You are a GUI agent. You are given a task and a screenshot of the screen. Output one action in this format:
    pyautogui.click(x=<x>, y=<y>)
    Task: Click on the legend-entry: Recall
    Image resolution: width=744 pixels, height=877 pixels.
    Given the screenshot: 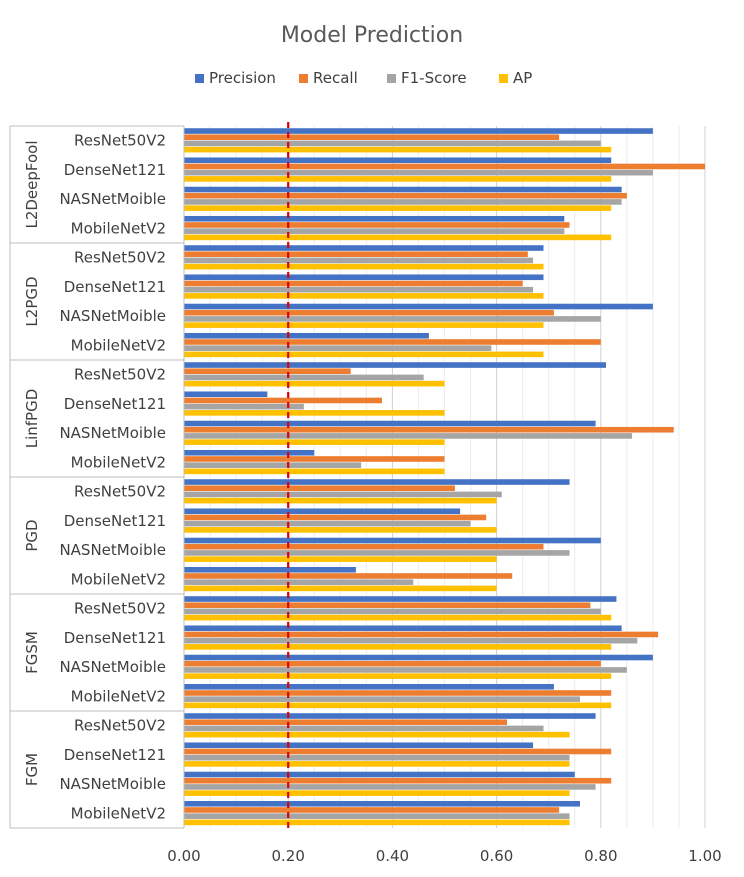 What is the action you would take?
    pyautogui.click(x=335, y=78)
    